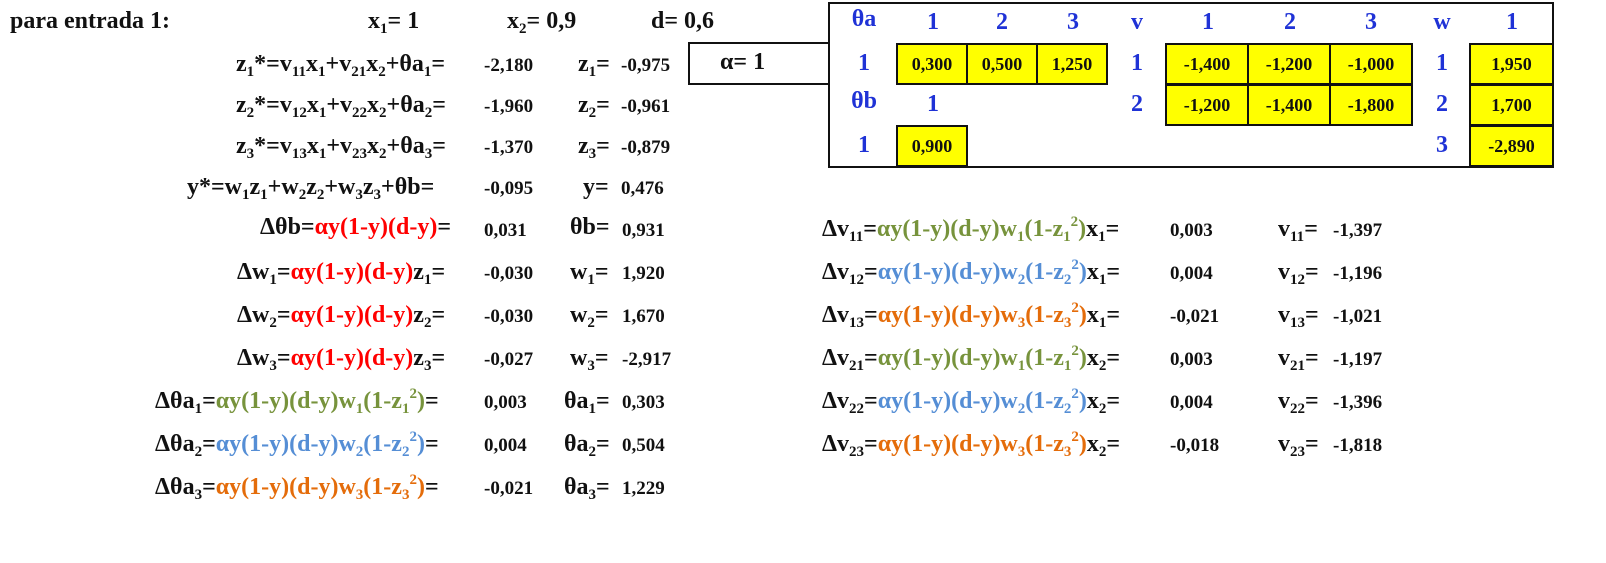 Image resolution: width=1606 pixels, height=563 pixels. What do you see at coordinates (587, 488) in the screenshot?
I see `theta-a3-label: θa3=` at bounding box center [587, 488].